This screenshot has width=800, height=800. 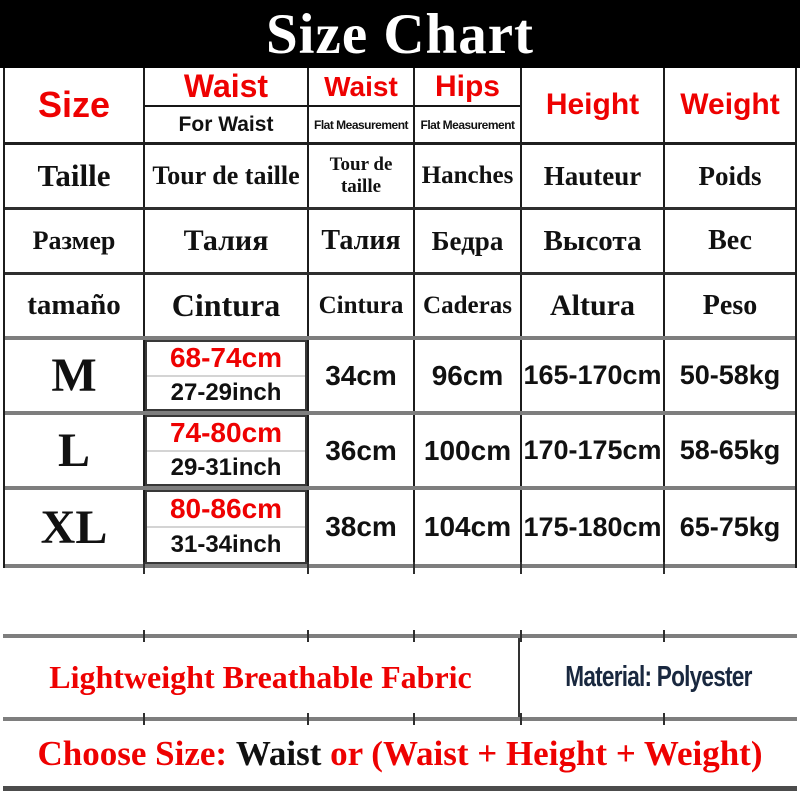 I want to click on cell-m-height: 165-170cm, so click(x=593, y=375).